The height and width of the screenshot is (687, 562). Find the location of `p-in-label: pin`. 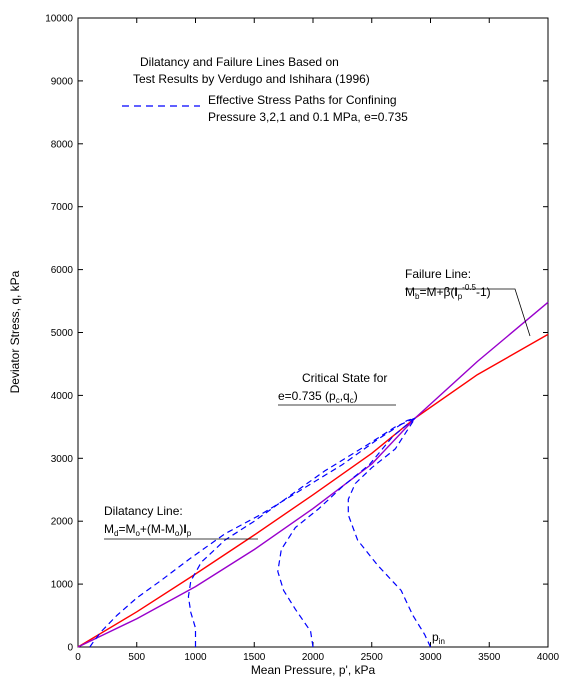

p-in-label: pin is located at coordinates (438, 638).